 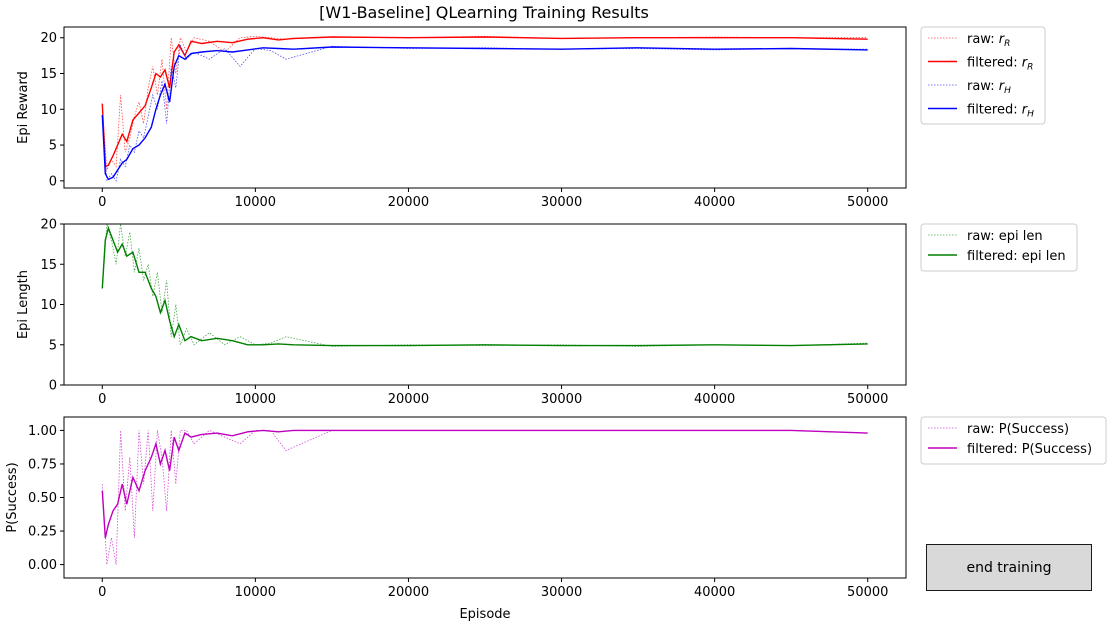 I want to click on x-tick-label-2-5: 50000, so click(x=867, y=592).